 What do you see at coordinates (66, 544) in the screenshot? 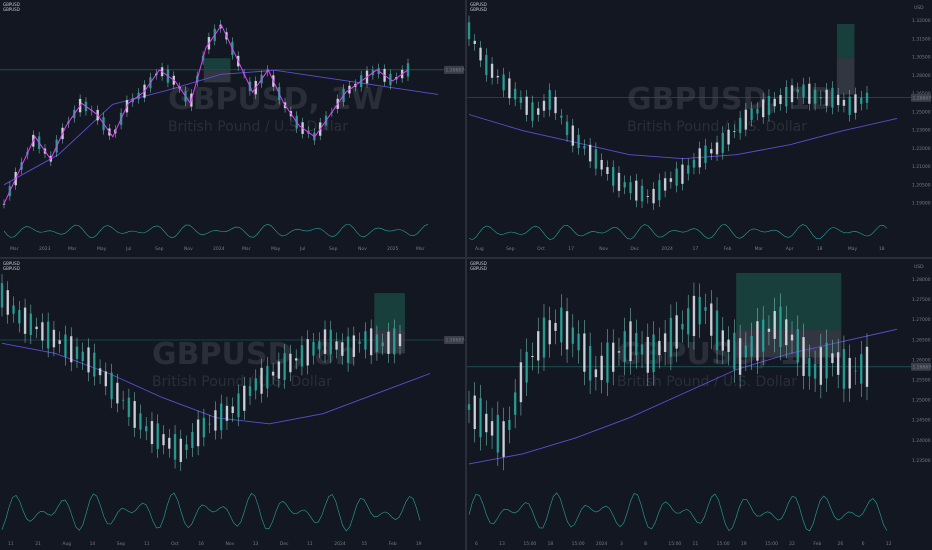
I see `time-axis-label: Aug` at bounding box center [66, 544].